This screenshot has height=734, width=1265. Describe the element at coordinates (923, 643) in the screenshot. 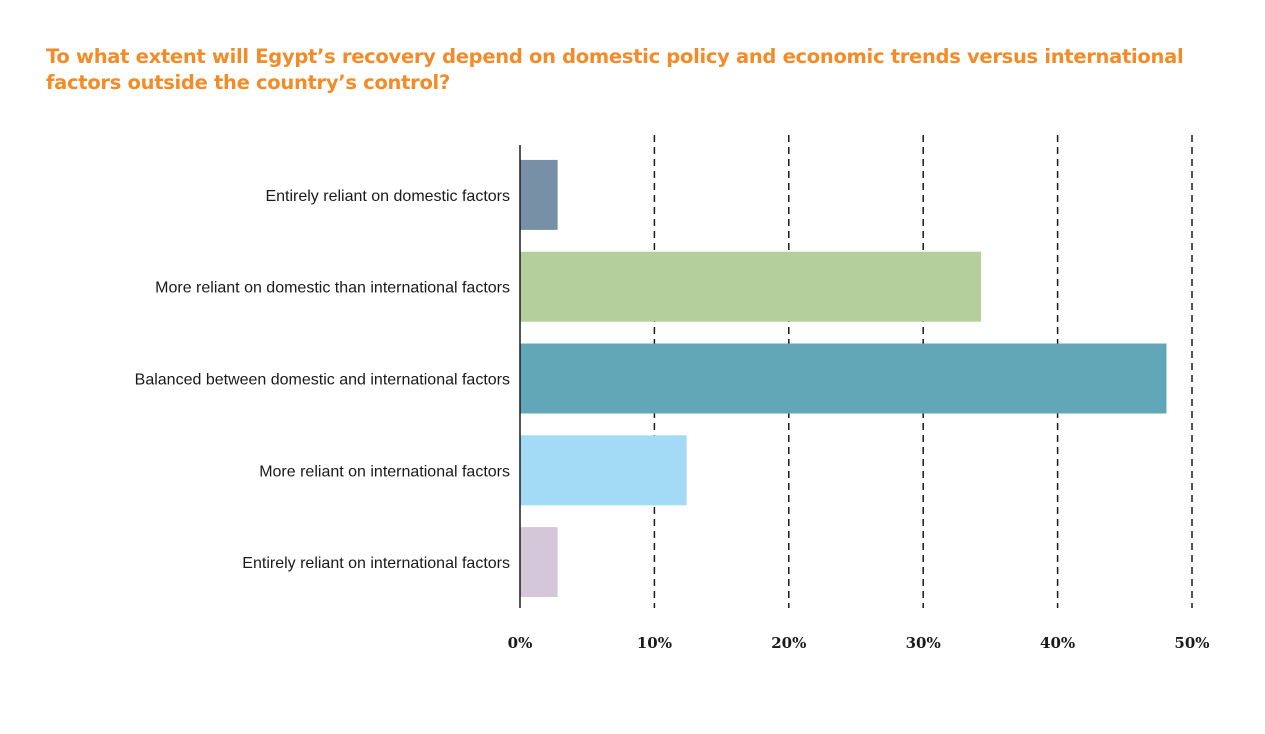

I see `x-tick-label: 30%` at that location.